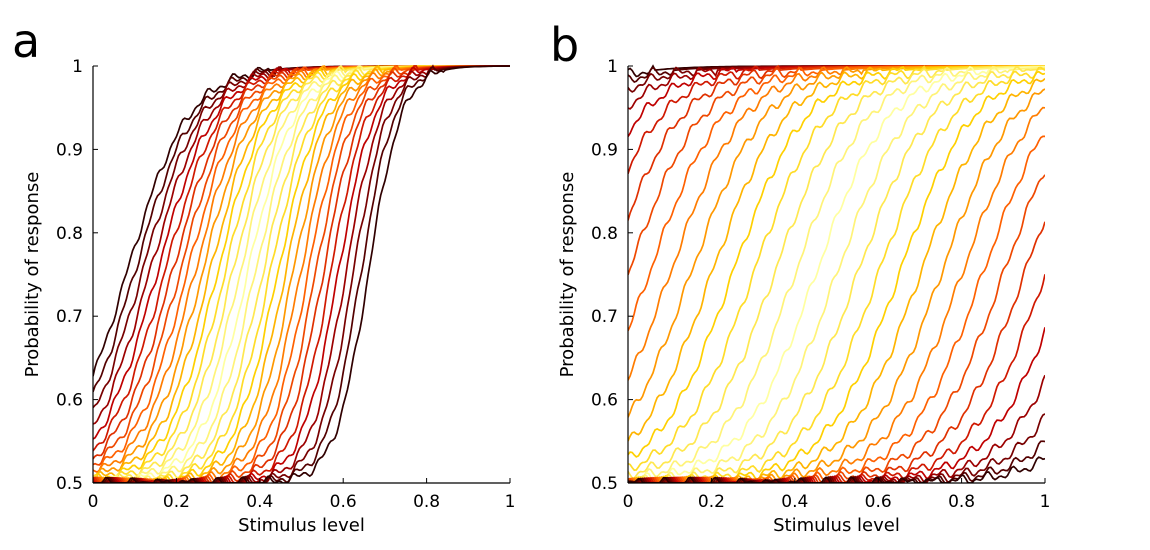  Describe the element at coordinates (26, 41) in the screenshot. I see `panel-letter-a: a` at that location.